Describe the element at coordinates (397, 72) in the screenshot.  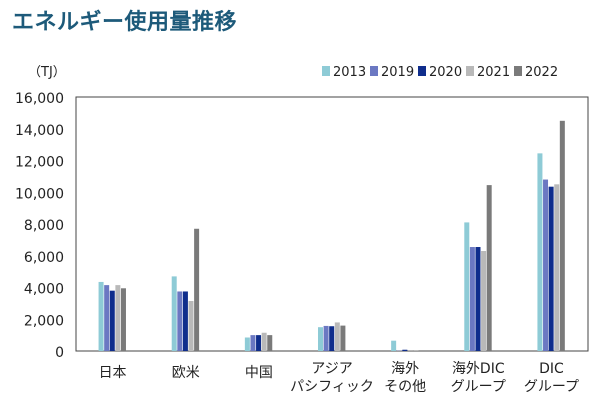
I see `legend-label: 2019` at that location.